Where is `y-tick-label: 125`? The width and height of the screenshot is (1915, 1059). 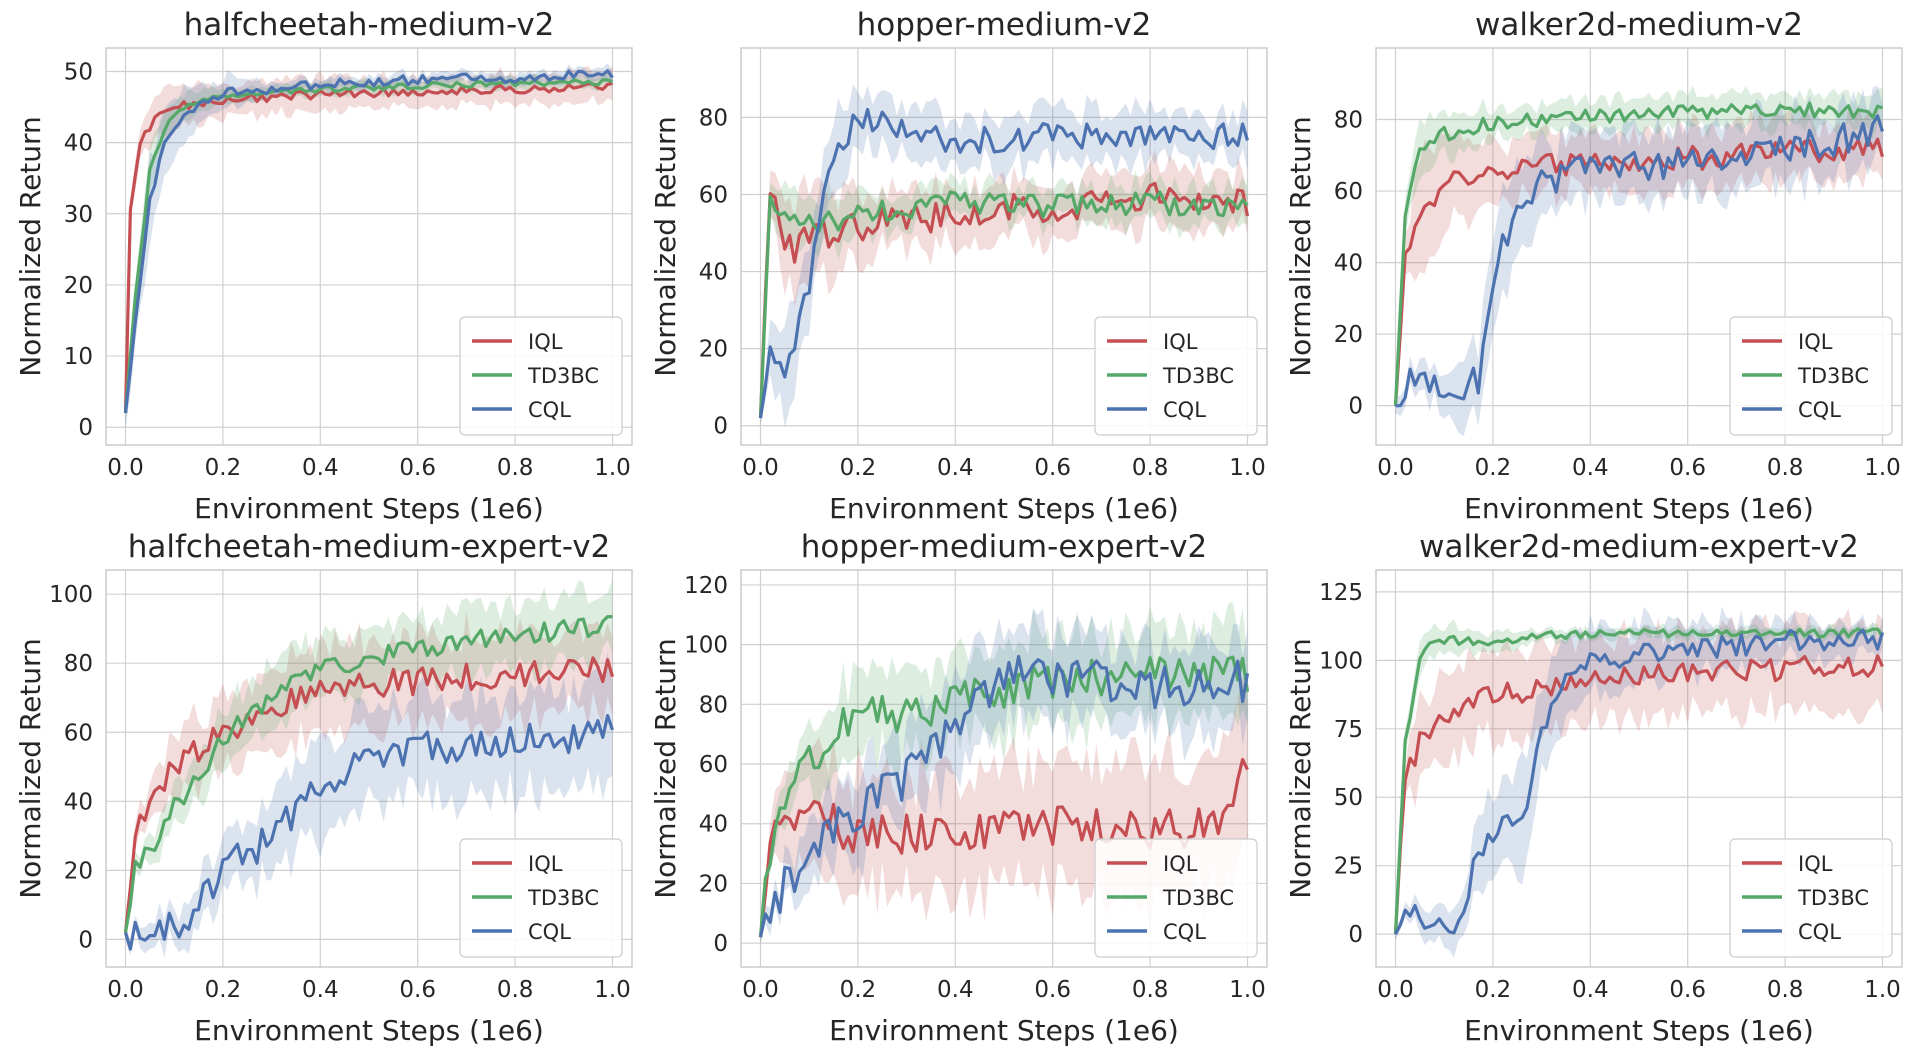 y-tick-label: 125 is located at coordinates (1341, 593).